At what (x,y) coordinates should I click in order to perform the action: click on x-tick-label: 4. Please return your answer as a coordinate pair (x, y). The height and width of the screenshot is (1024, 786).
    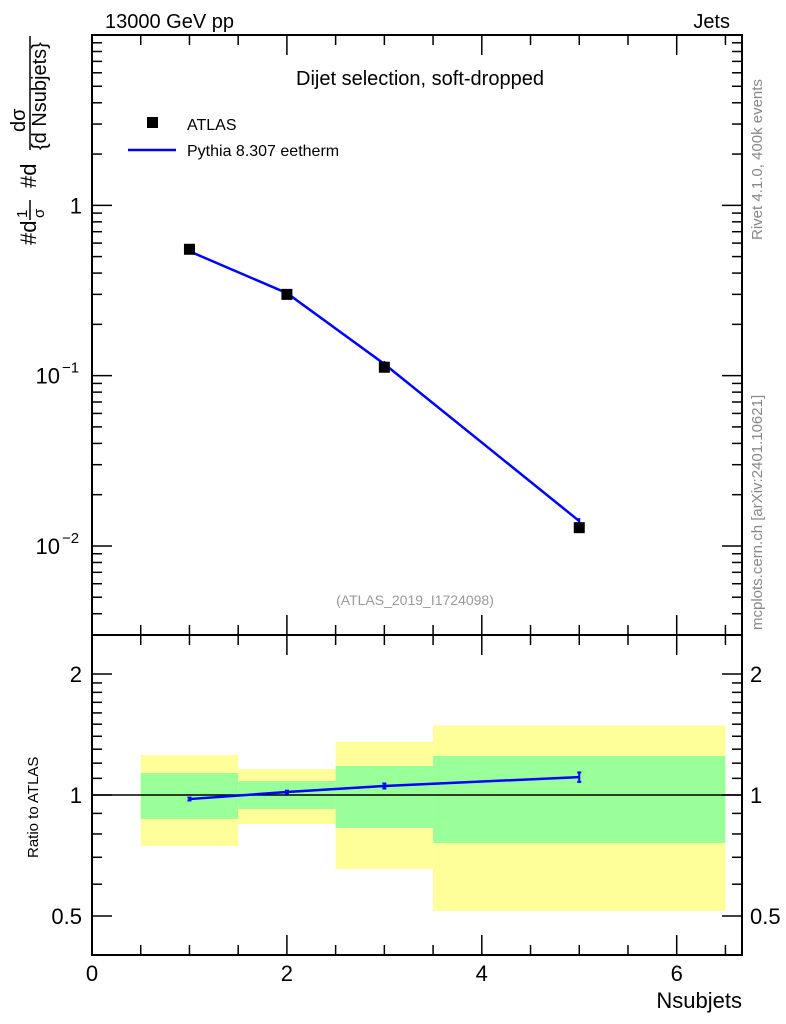
    Looking at the image, I should click on (482, 973).